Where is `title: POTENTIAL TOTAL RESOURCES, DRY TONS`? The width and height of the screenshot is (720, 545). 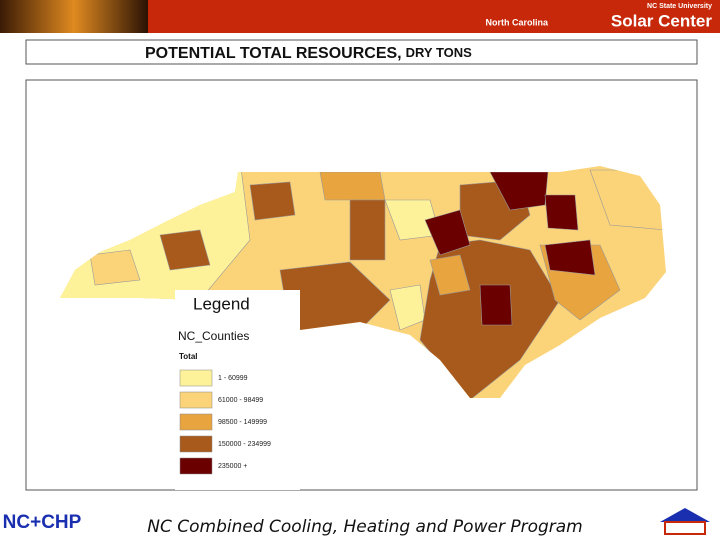 title: POTENTIAL TOTAL RESOURCES, DRY TONS is located at coordinates (308, 53).